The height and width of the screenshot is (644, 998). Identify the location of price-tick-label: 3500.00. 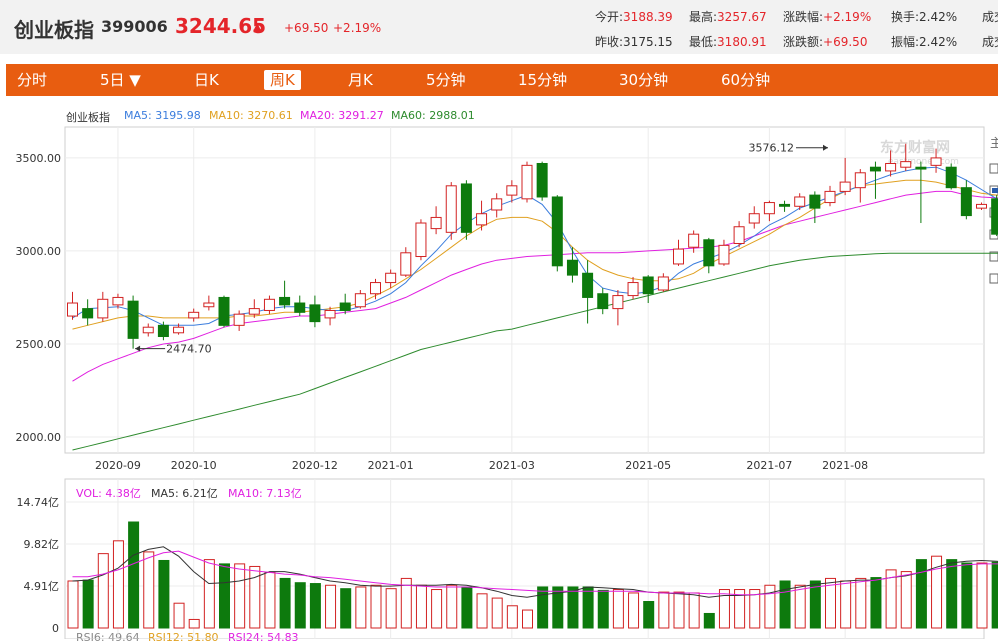
(39, 158).